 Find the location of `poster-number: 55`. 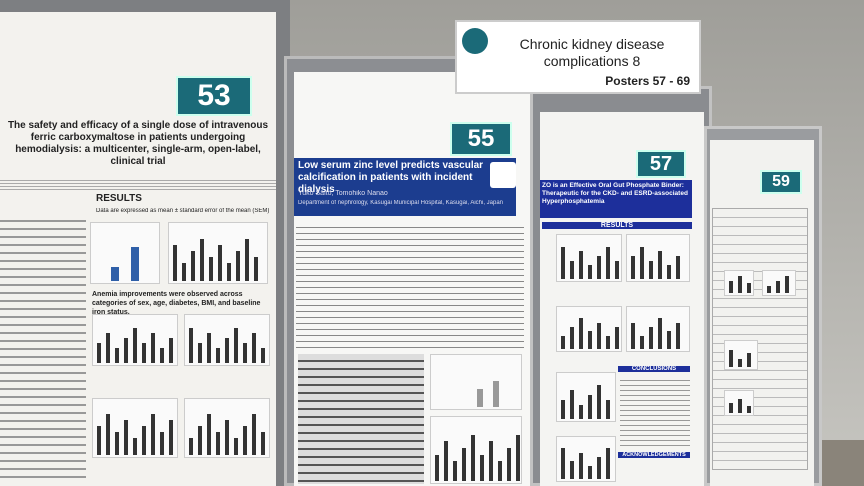

poster-number: 55 is located at coordinates (481, 139).